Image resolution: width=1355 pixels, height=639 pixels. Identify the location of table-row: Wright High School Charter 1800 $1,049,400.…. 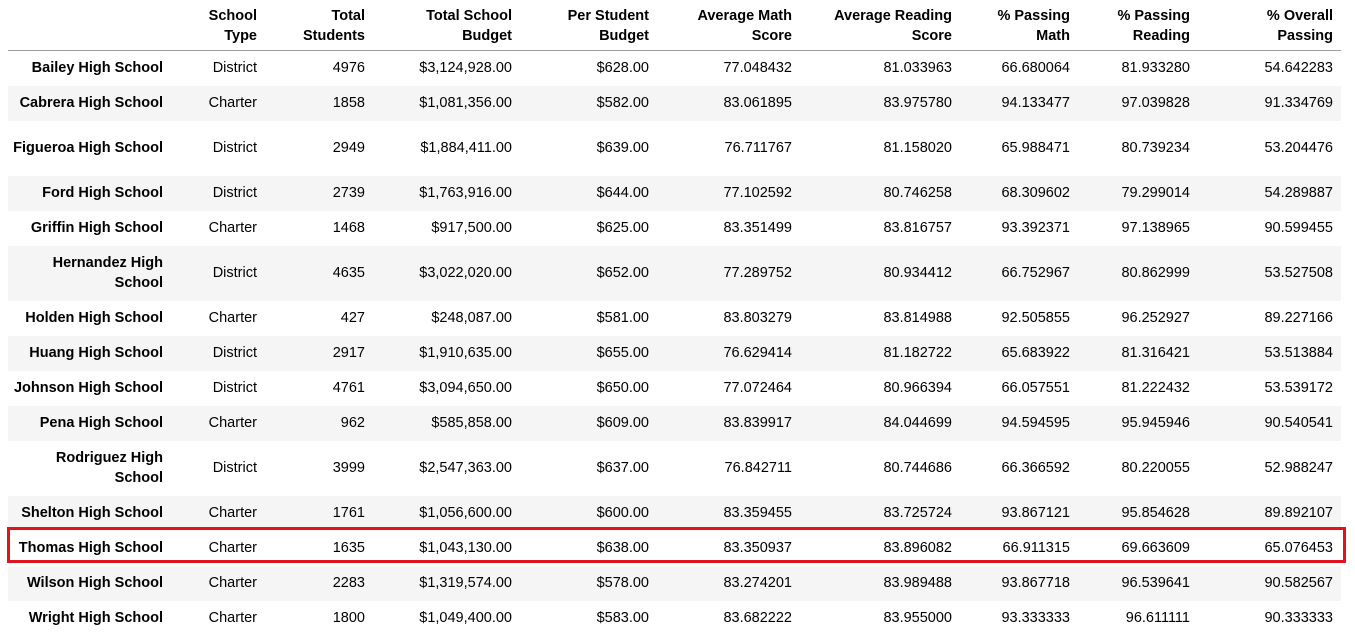
(674, 618).